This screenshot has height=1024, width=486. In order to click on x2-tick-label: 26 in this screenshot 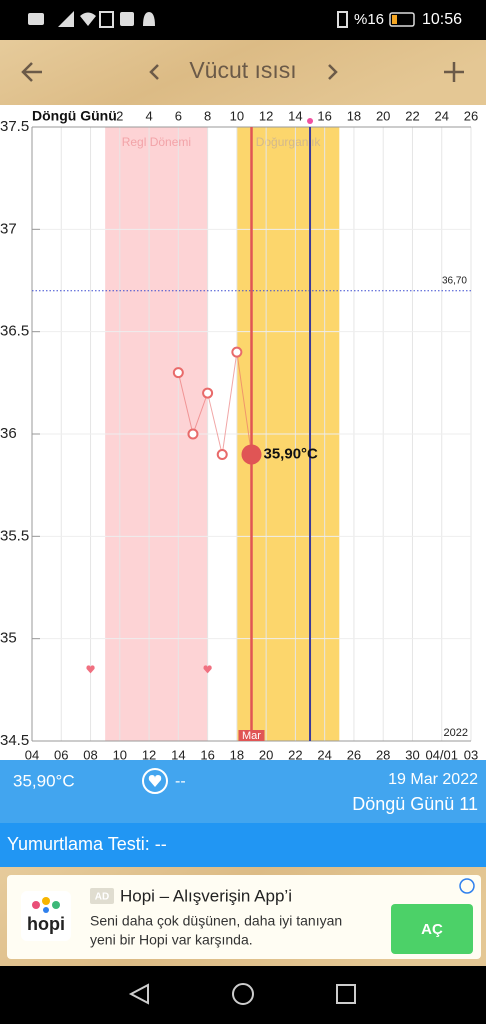, I will do `click(471, 115)`.